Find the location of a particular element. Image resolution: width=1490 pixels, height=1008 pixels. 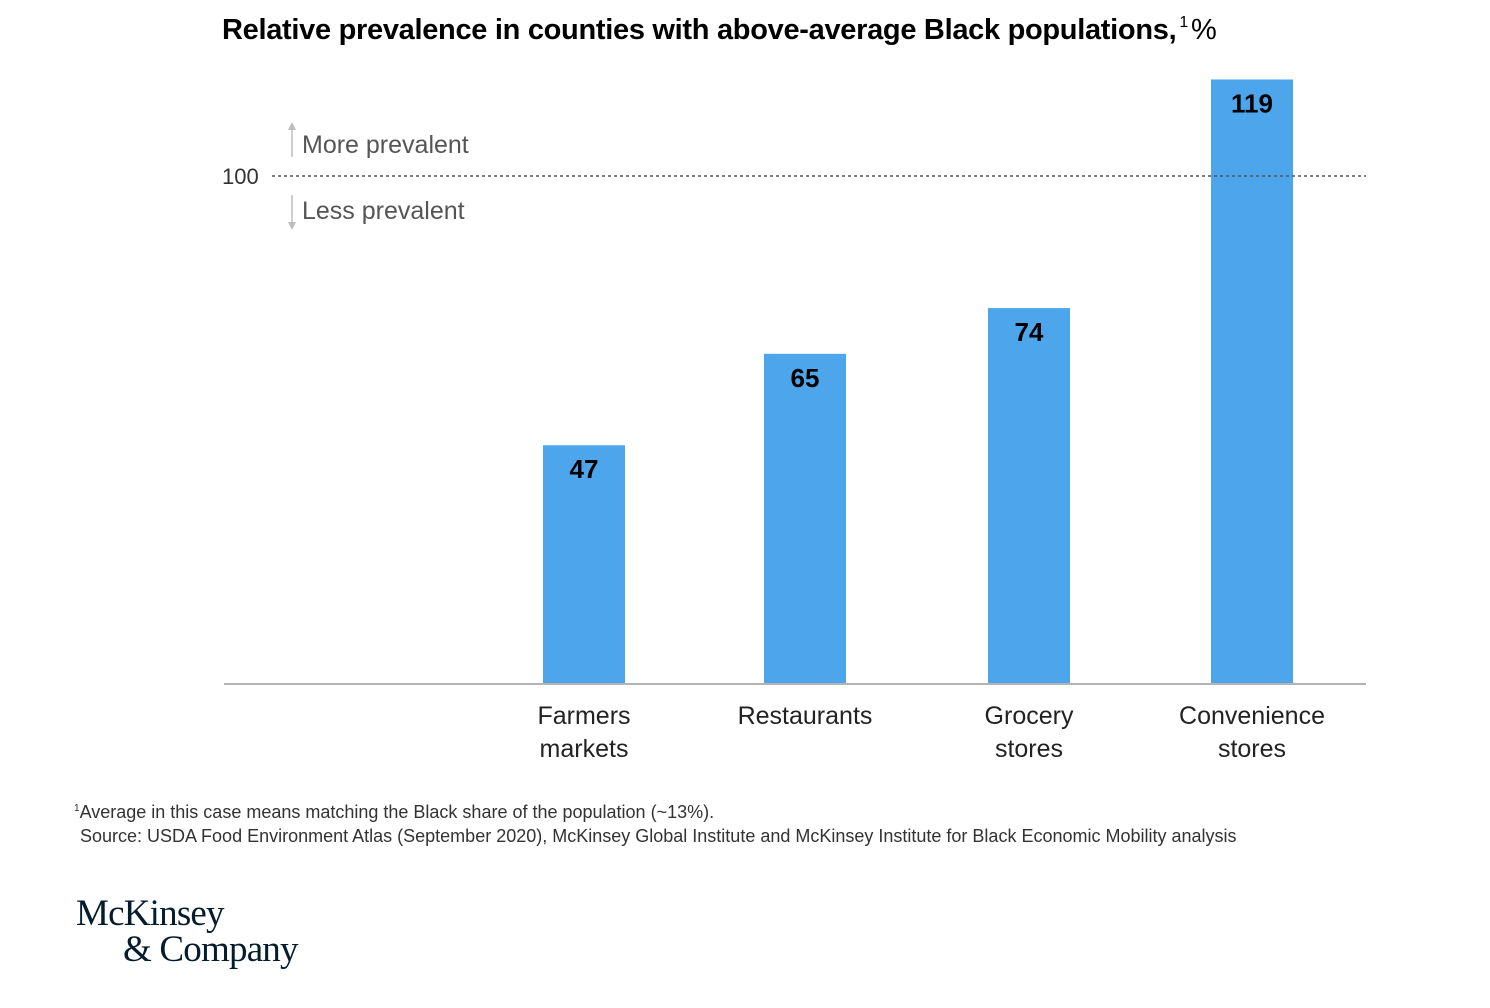

reference-line-label: 100 is located at coordinates (240, 176).